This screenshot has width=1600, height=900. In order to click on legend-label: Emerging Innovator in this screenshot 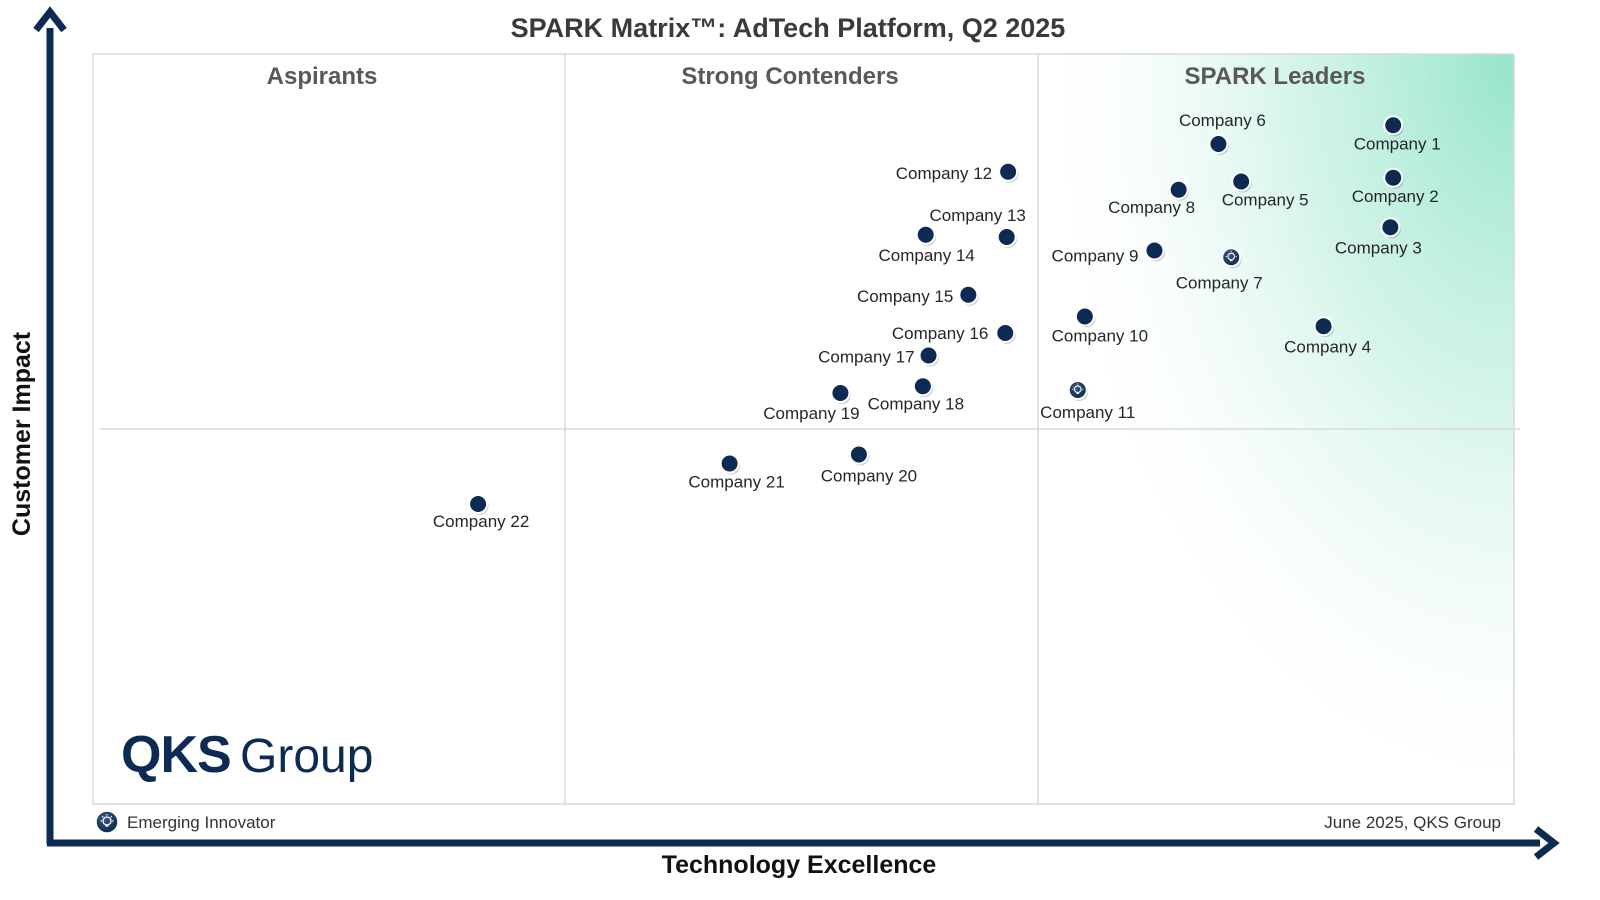, I will do `click(201, 822)`.